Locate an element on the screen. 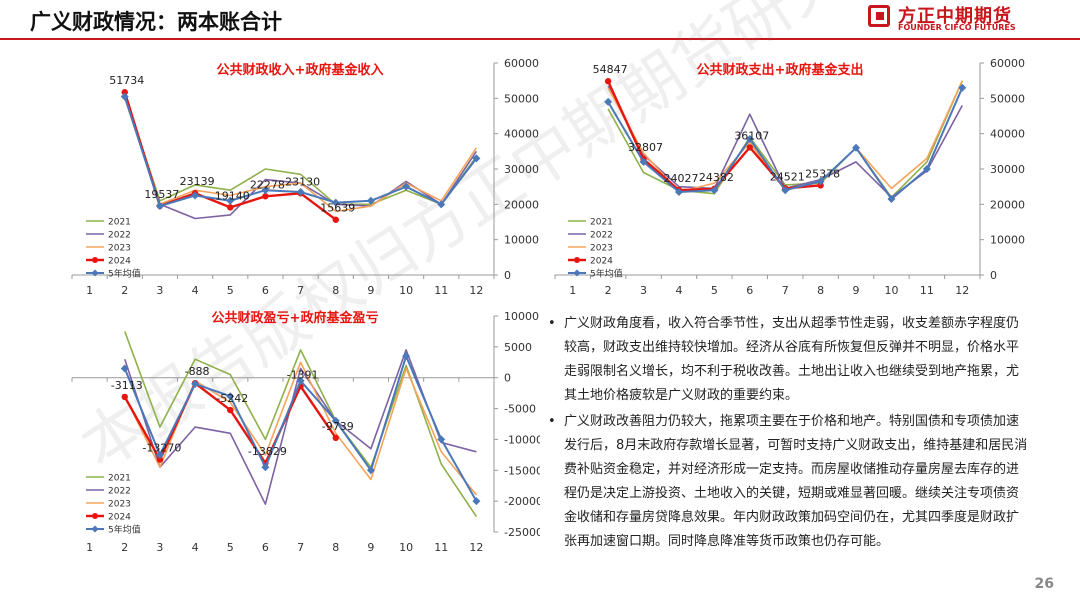 The image size is (1080, 608). y-tick-label: -5000 is located at coordinates (520, 409).